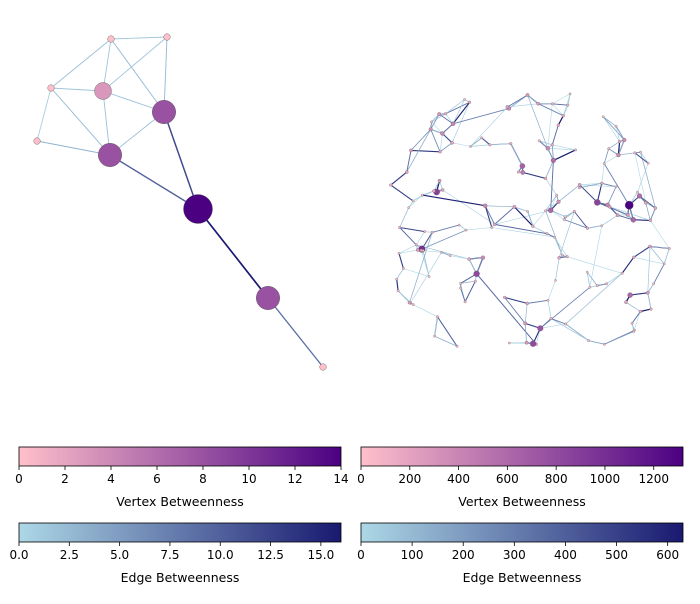 The width and height of the screenshot is (700, 604). I want to click on colorbar-tick-label: 500, so click(616, 555).